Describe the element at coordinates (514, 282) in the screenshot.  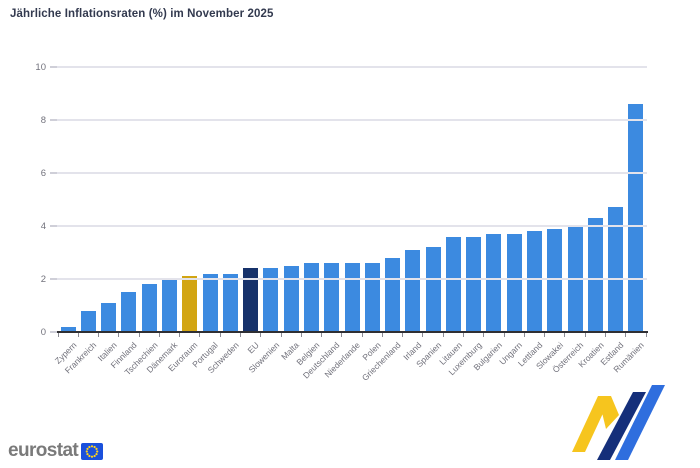
I see `bar-ungarn` at that location.